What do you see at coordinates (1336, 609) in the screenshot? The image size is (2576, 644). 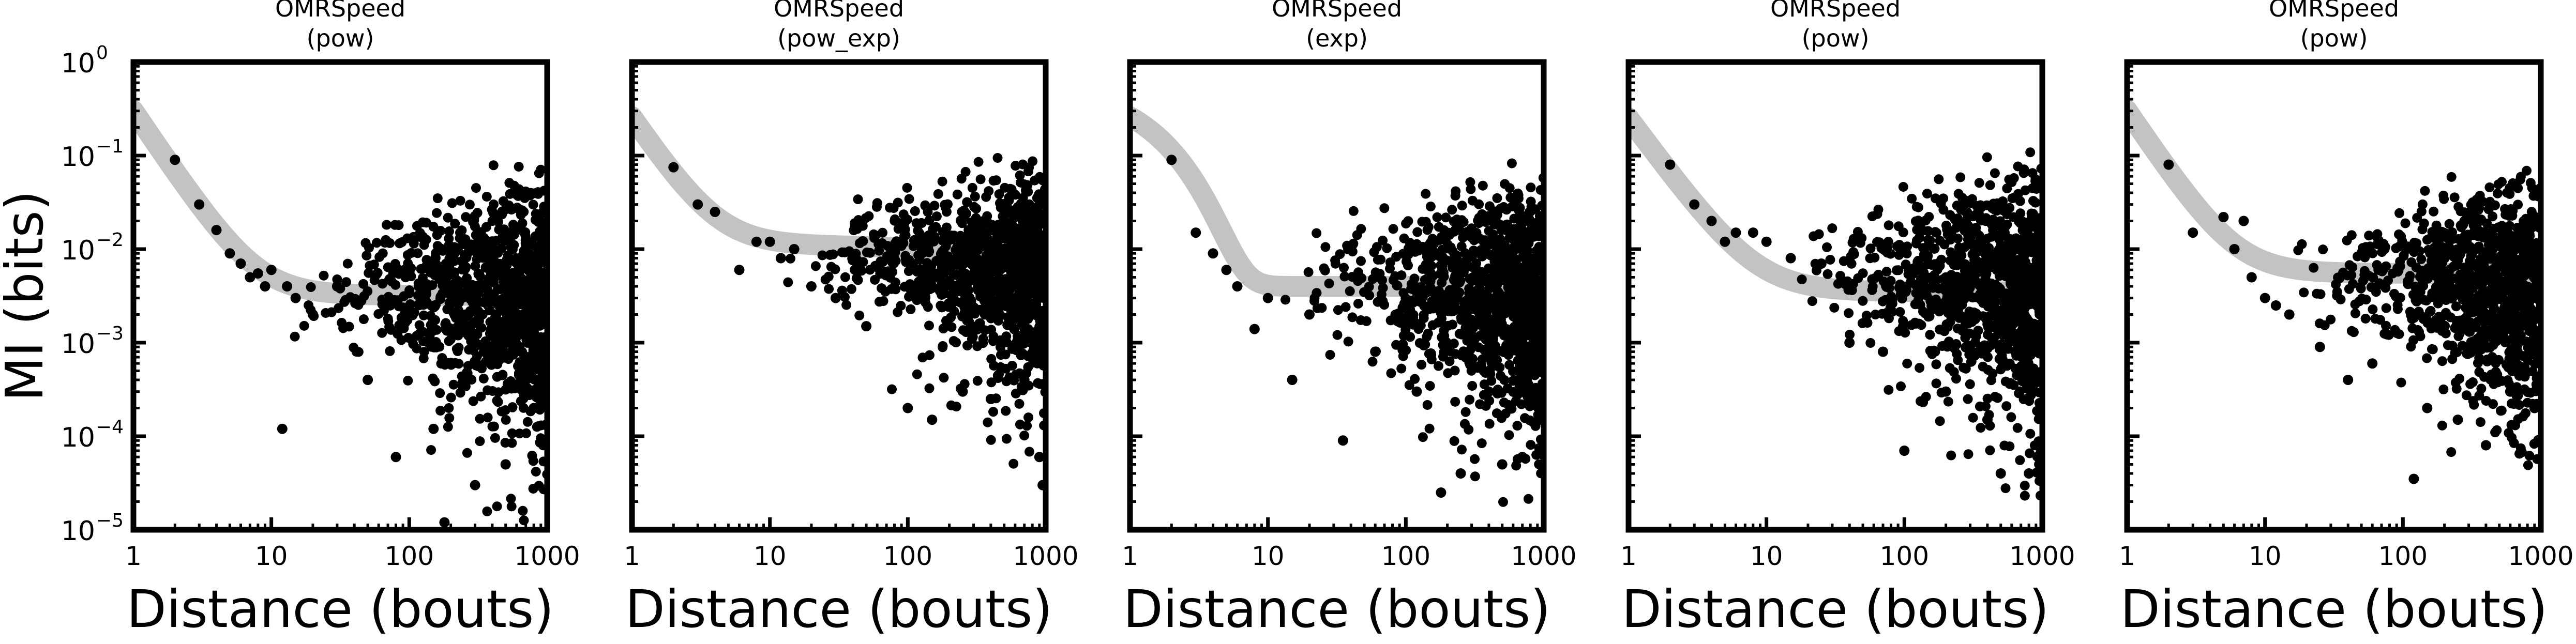 I see `x-axis-label: Distance (bouts)` at bounding box center [1336, 609].